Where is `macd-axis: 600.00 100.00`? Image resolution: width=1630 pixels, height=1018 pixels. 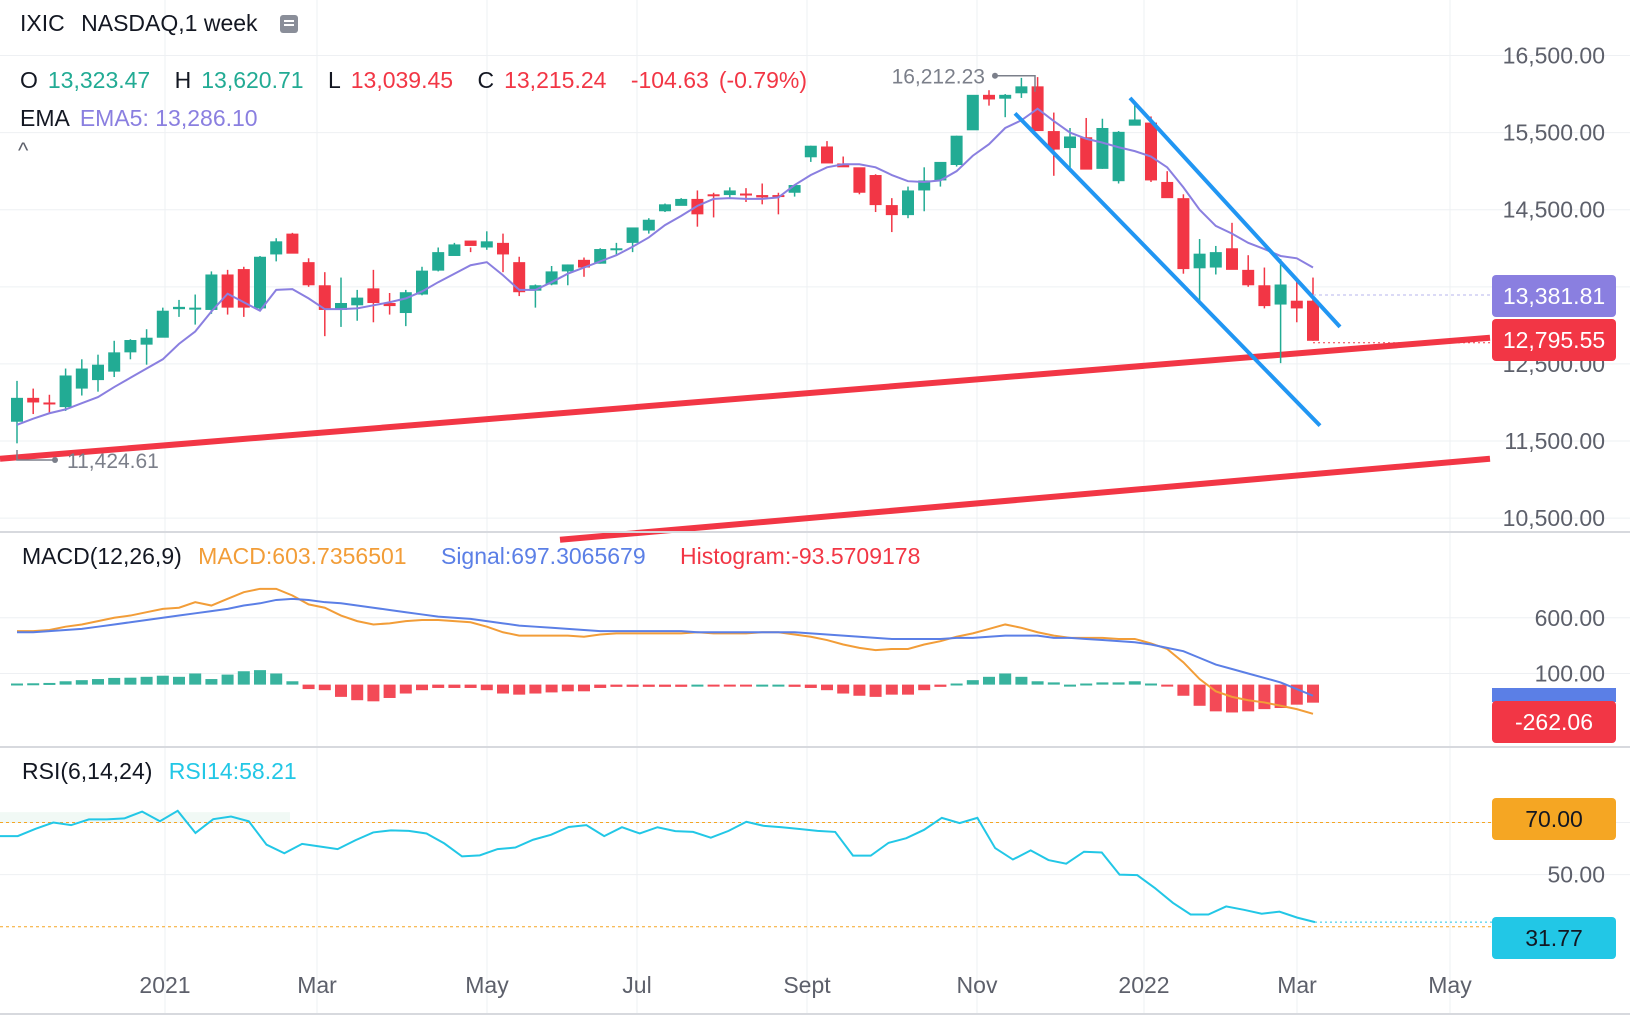
macd-axis: 600.00 100.00 is located at coordinates (1570, 646).